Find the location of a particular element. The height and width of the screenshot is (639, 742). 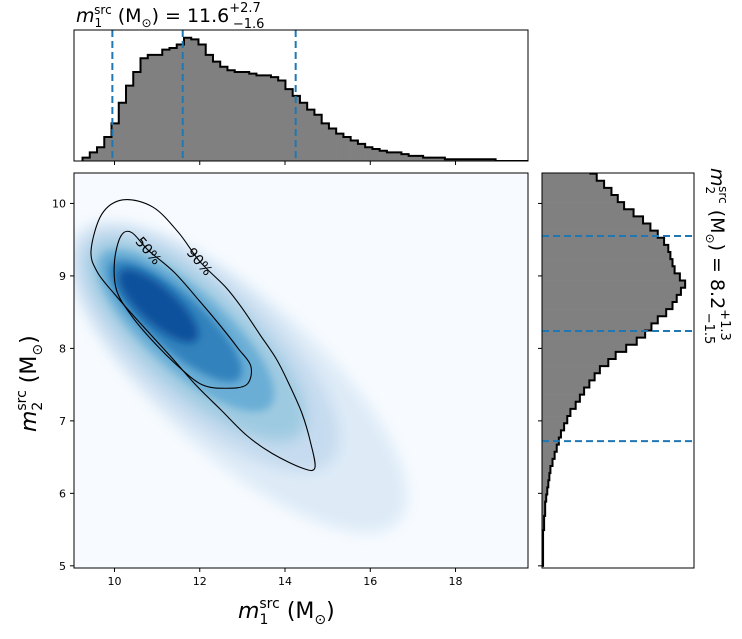

right-histogram is located at coordinates (614, 342).